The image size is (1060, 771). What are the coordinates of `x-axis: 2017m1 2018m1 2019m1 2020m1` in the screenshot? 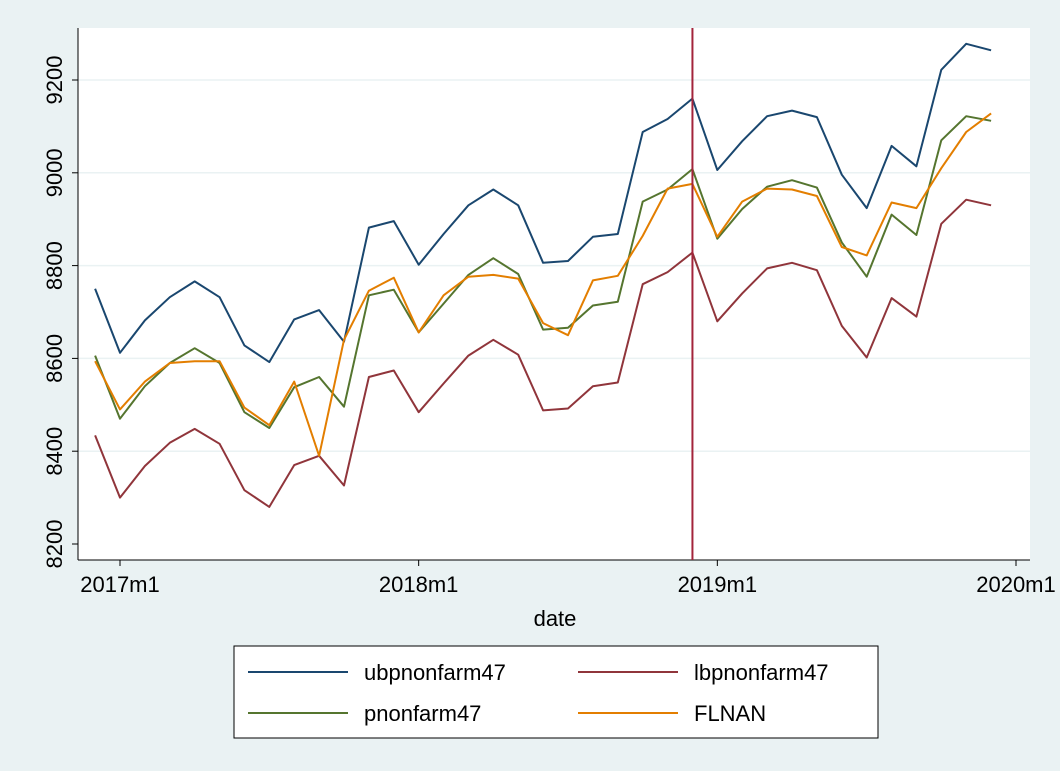 It's located at (567, 578).